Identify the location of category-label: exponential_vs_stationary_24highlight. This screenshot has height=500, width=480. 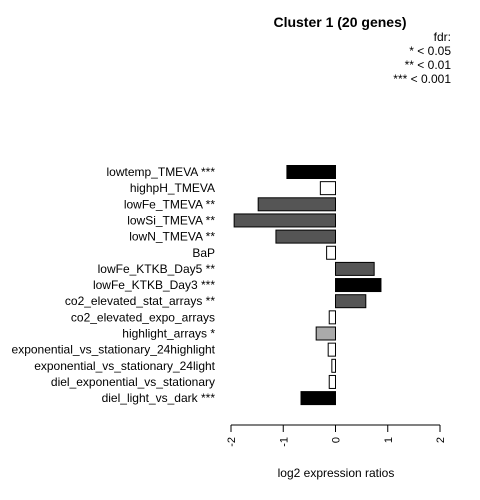
(114, 350).